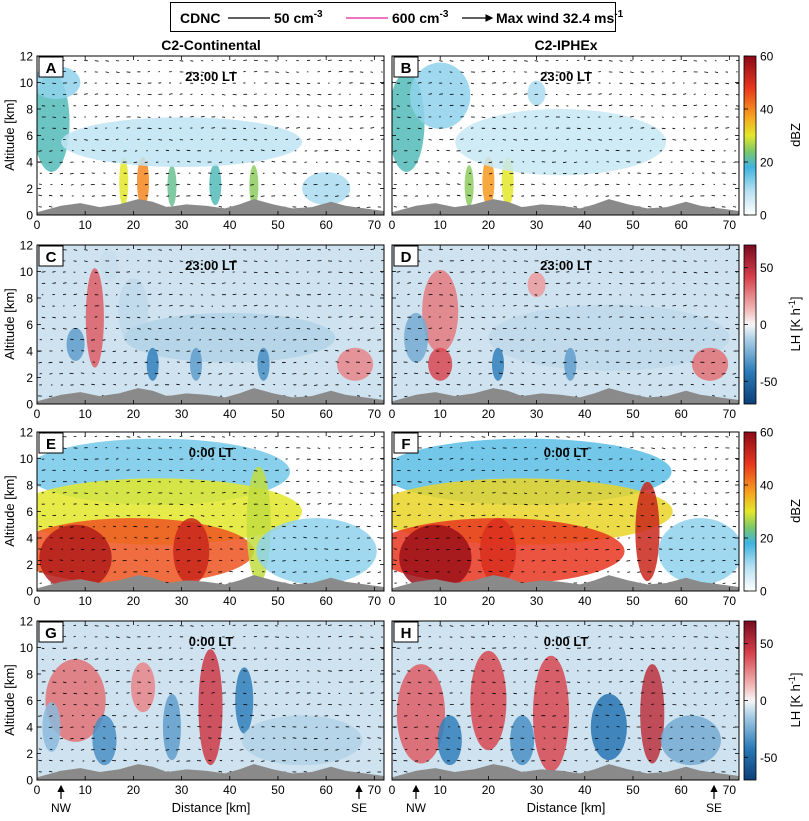 The image size is (809, 821). I want to click on legend-title: CDNC, so click(200, 18).